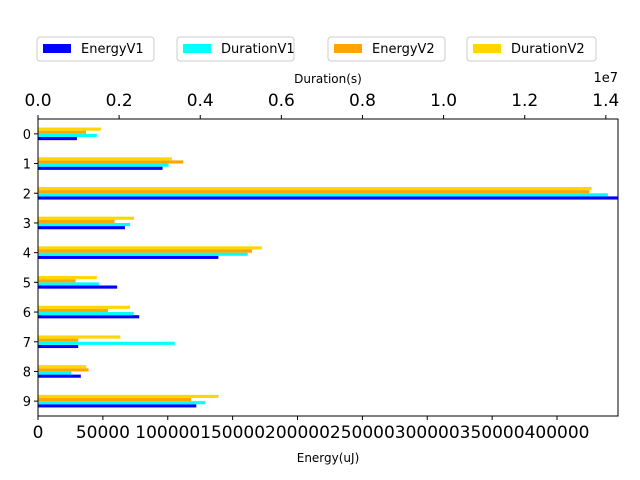 The height and width of the screenshot is (480, 640). Describe the element at coordinates (27, 194) in the screenshot. I see `y-tick-label: 2` at that location.